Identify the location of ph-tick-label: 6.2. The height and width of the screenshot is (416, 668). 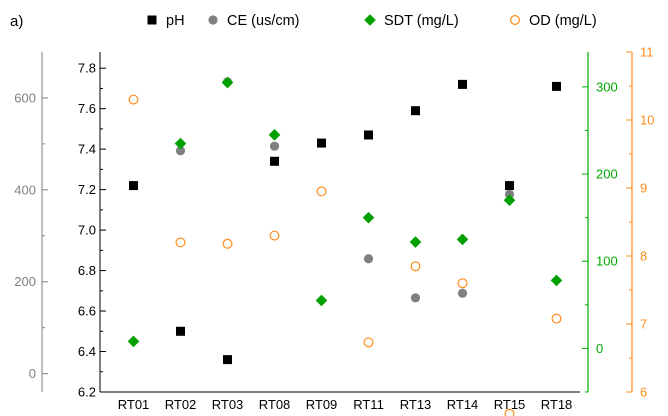
(87, 392).